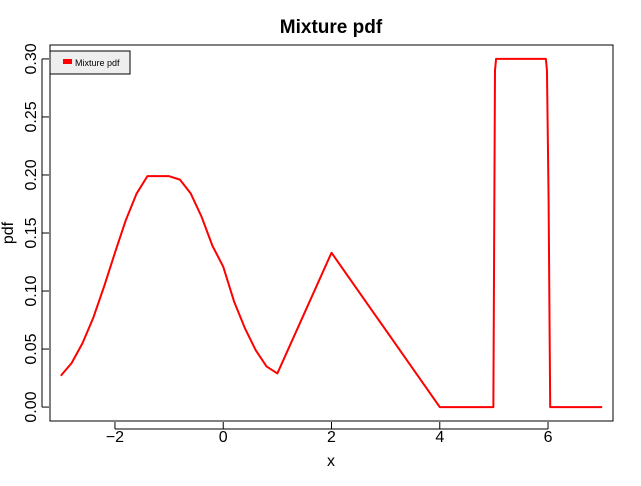  I want to click on legend-swatch-mixture-pdf, so click(67, 61).